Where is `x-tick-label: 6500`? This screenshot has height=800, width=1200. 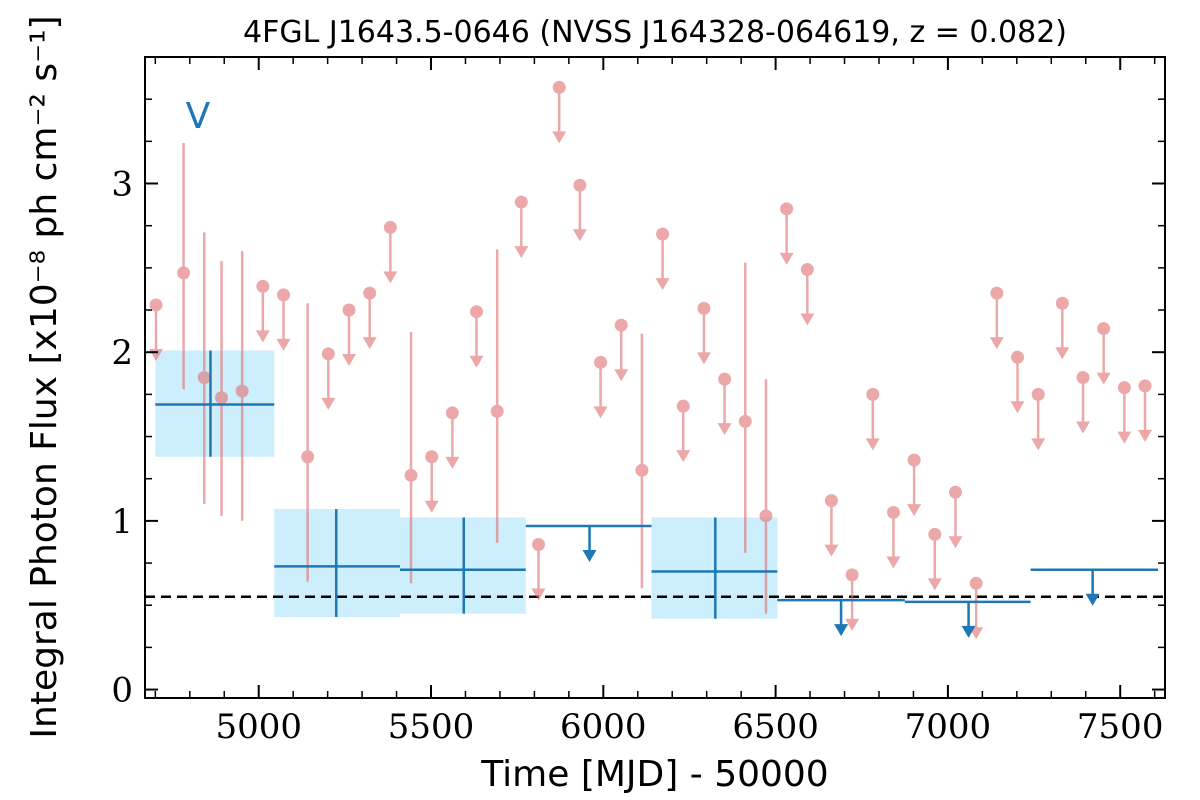 x-tick-label: 6500 is located at coordinates (775, 727).